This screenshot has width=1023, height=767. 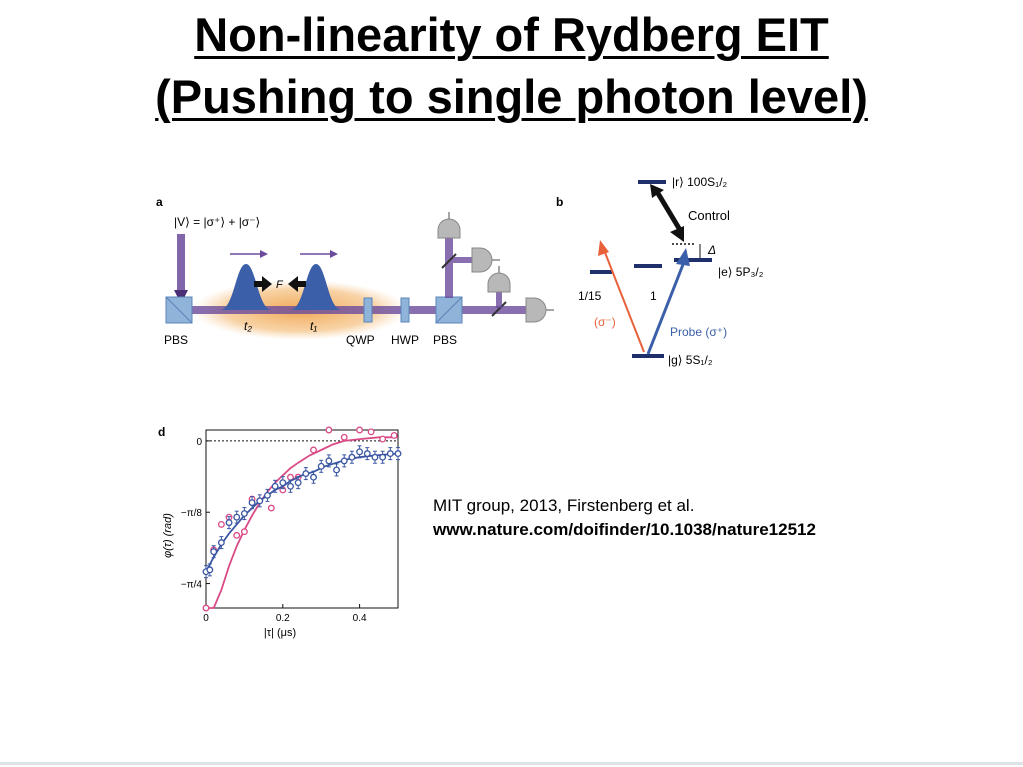 What do you see at coordinates (368, 310) in the screenshot?
I see `qwp-plate` at bounding box center [368, 310].